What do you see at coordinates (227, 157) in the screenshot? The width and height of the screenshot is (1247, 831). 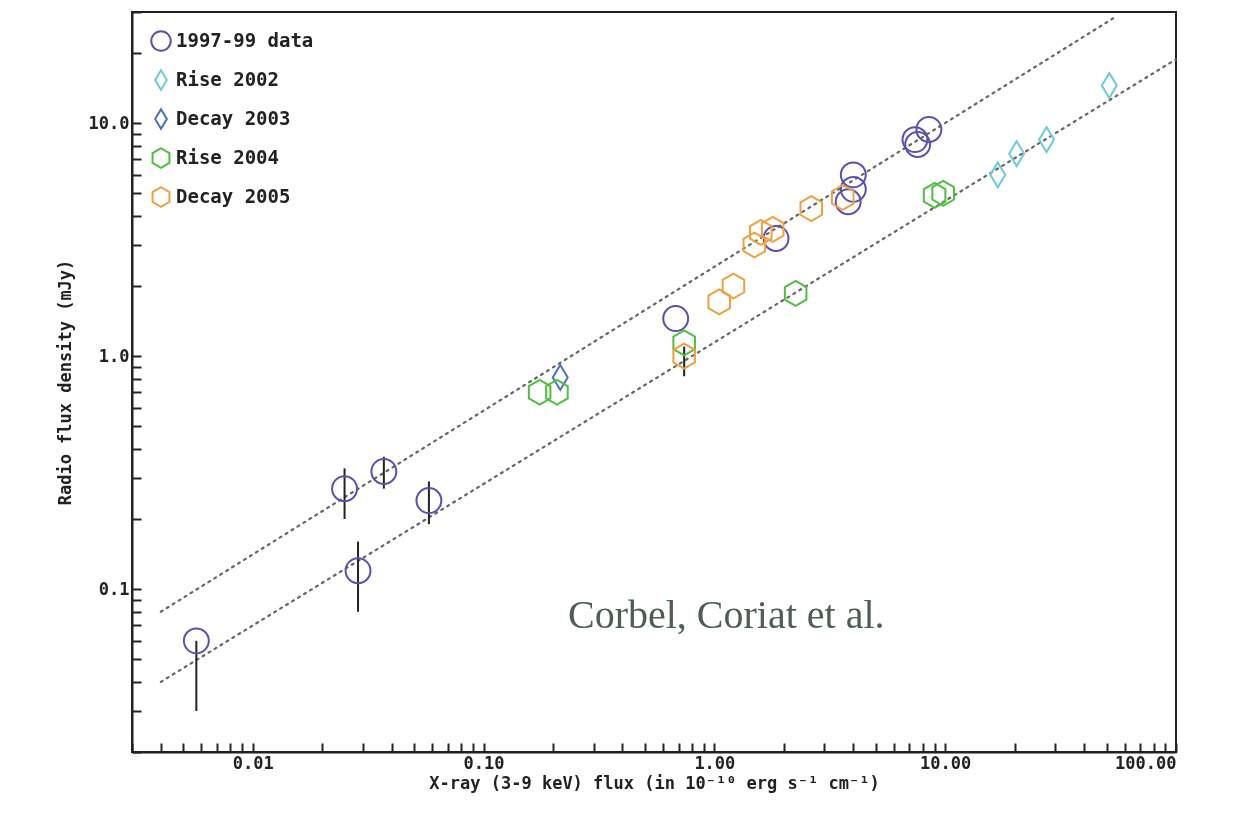 I see `legend-label: Rise 2004` at bounding box center [227, 157].